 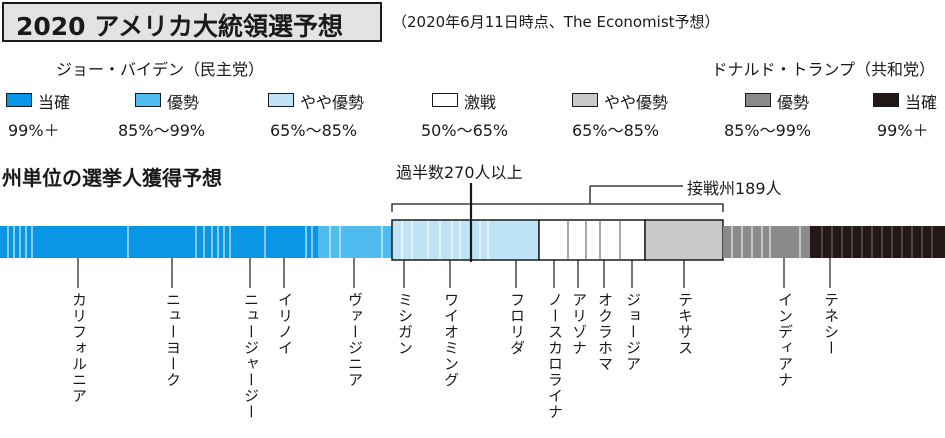 I want to click on state-label-oklahoma: オクラホマ, so click(x=605, y=332).